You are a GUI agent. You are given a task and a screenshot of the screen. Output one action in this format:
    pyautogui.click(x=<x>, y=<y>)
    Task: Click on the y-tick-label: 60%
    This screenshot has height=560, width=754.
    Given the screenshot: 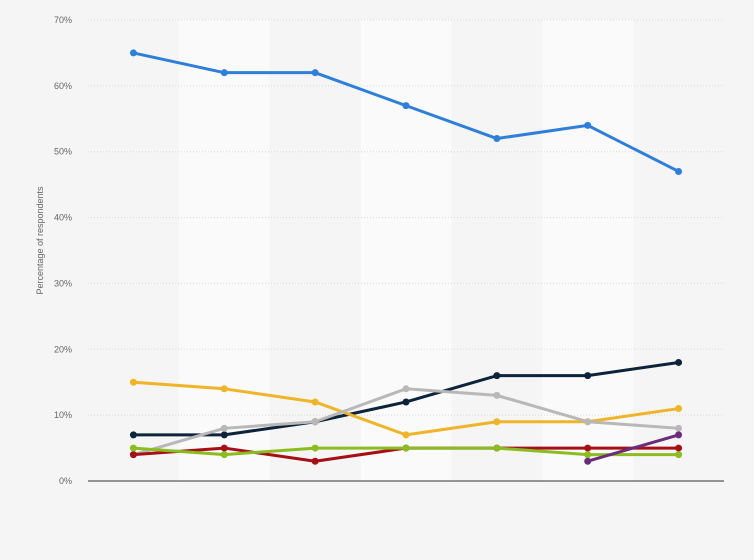 What is the action you would take?
    pyautogui.click(x=63, y=86)
    